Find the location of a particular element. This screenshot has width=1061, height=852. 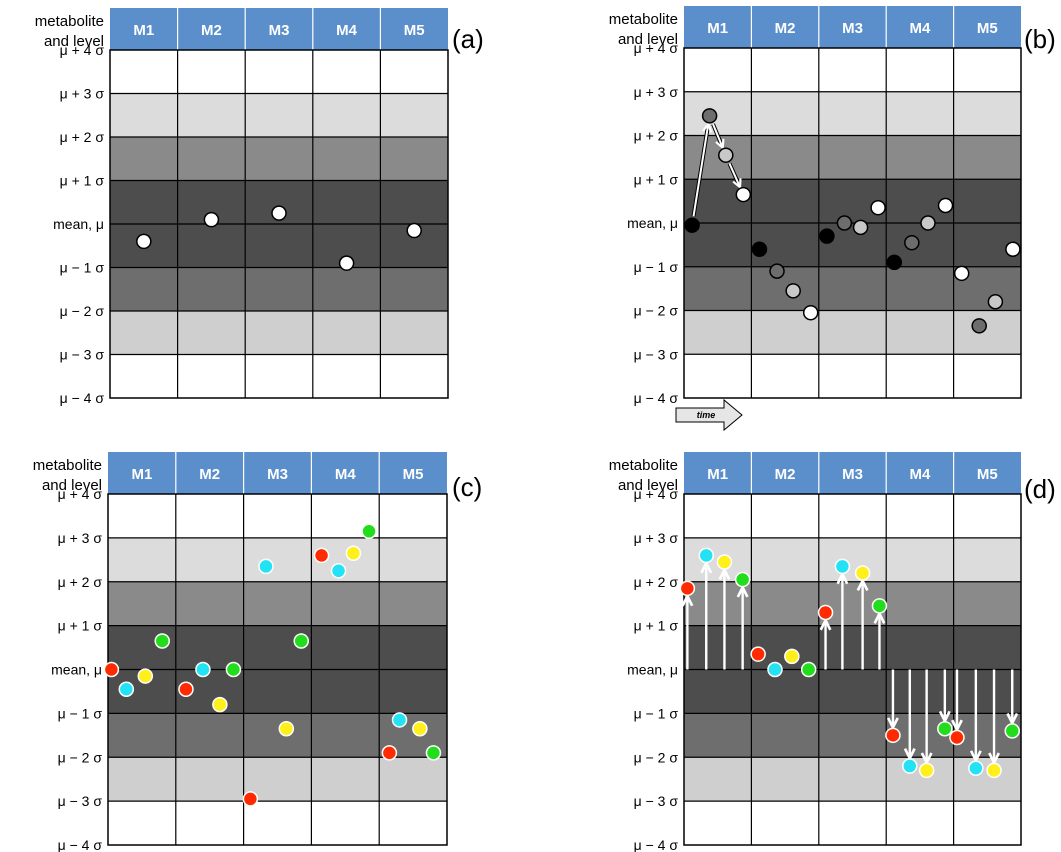

time-arrow is located at coordinates (709, 415).